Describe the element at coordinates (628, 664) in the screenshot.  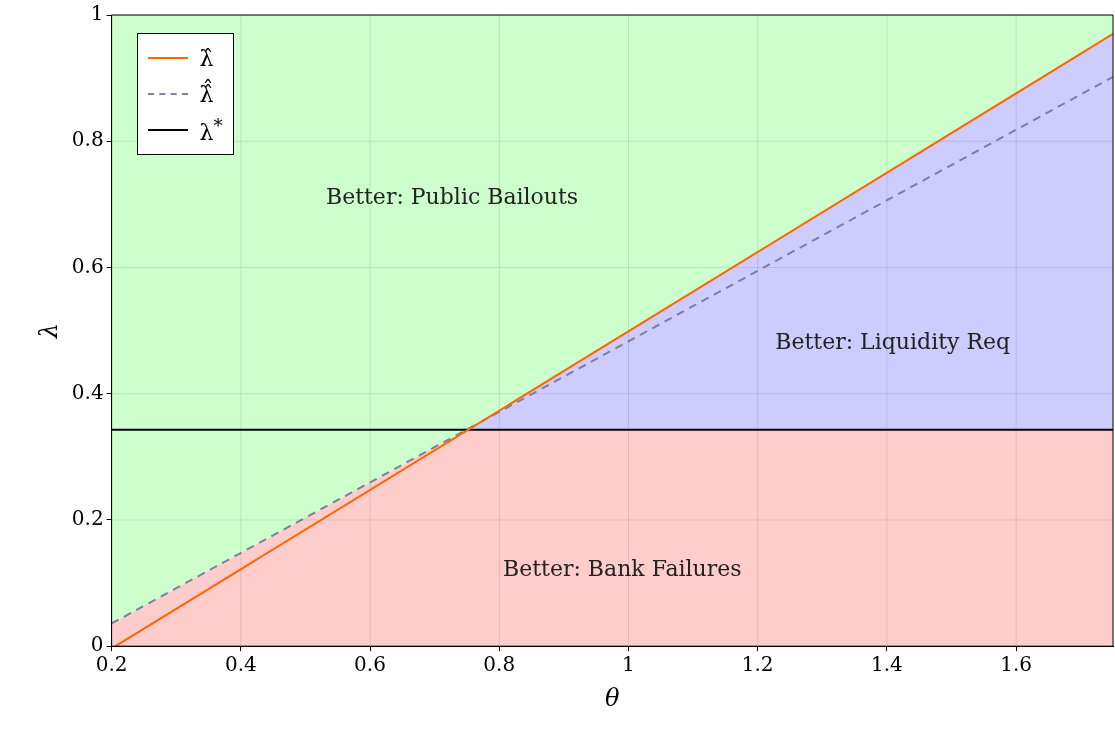
I see `x-tick-label: 1` at that location.